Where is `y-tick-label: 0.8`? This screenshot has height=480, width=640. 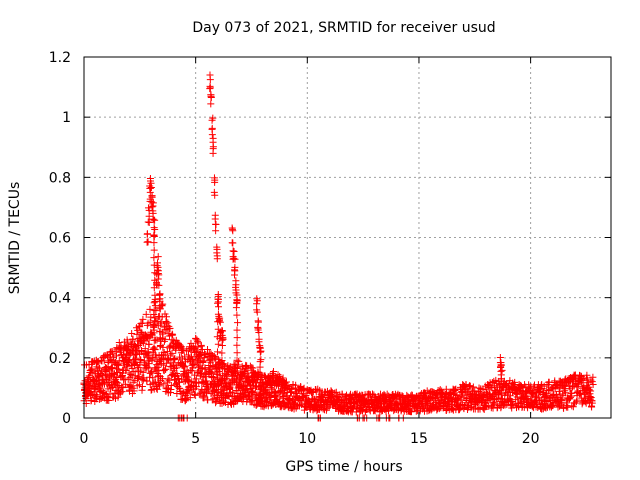 y-tick-label: 0.8 is located at coordinates (60, 178).